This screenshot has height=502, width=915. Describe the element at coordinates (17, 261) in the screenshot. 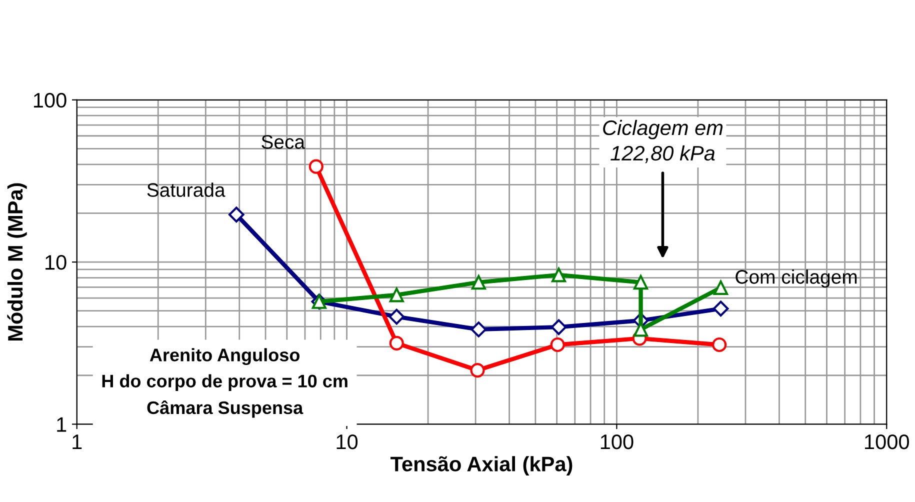

I see `y-axis-title: Módulo M (MPa)` at that location.